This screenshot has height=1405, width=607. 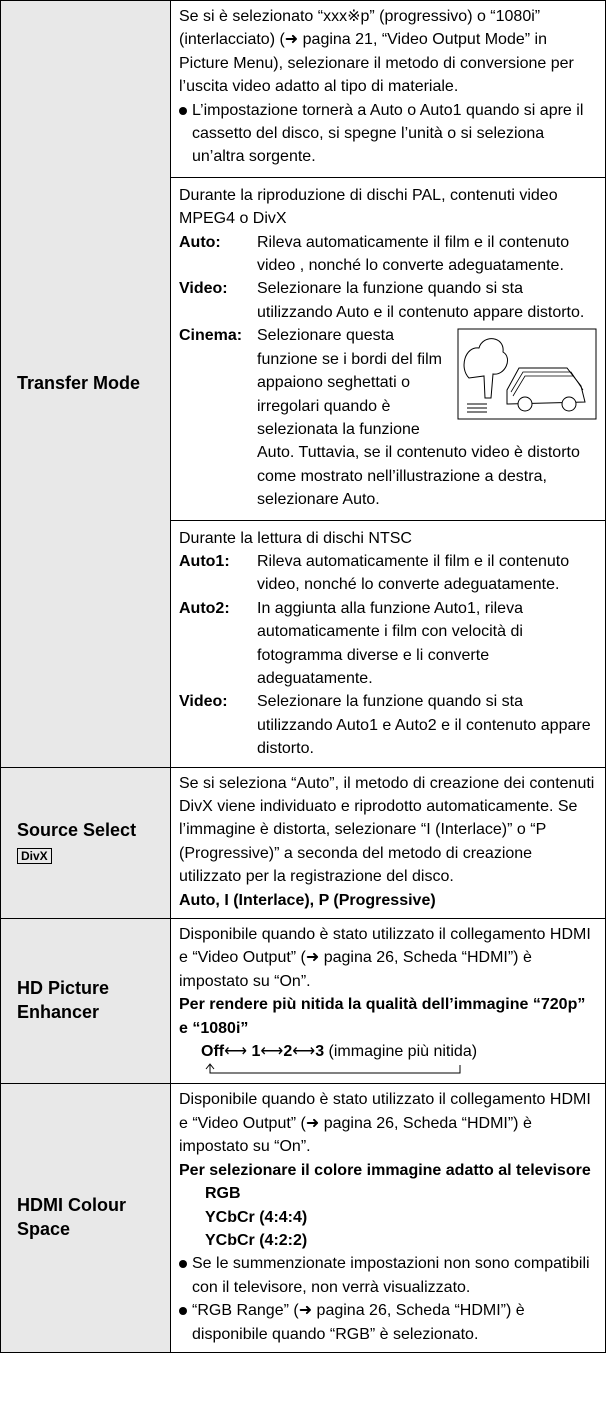 What do you see at coordinates (307, 900) in the screenshot?
I see `options: Auto, I (Interlace), P (Progressive)` at bounding box center [307, 900].